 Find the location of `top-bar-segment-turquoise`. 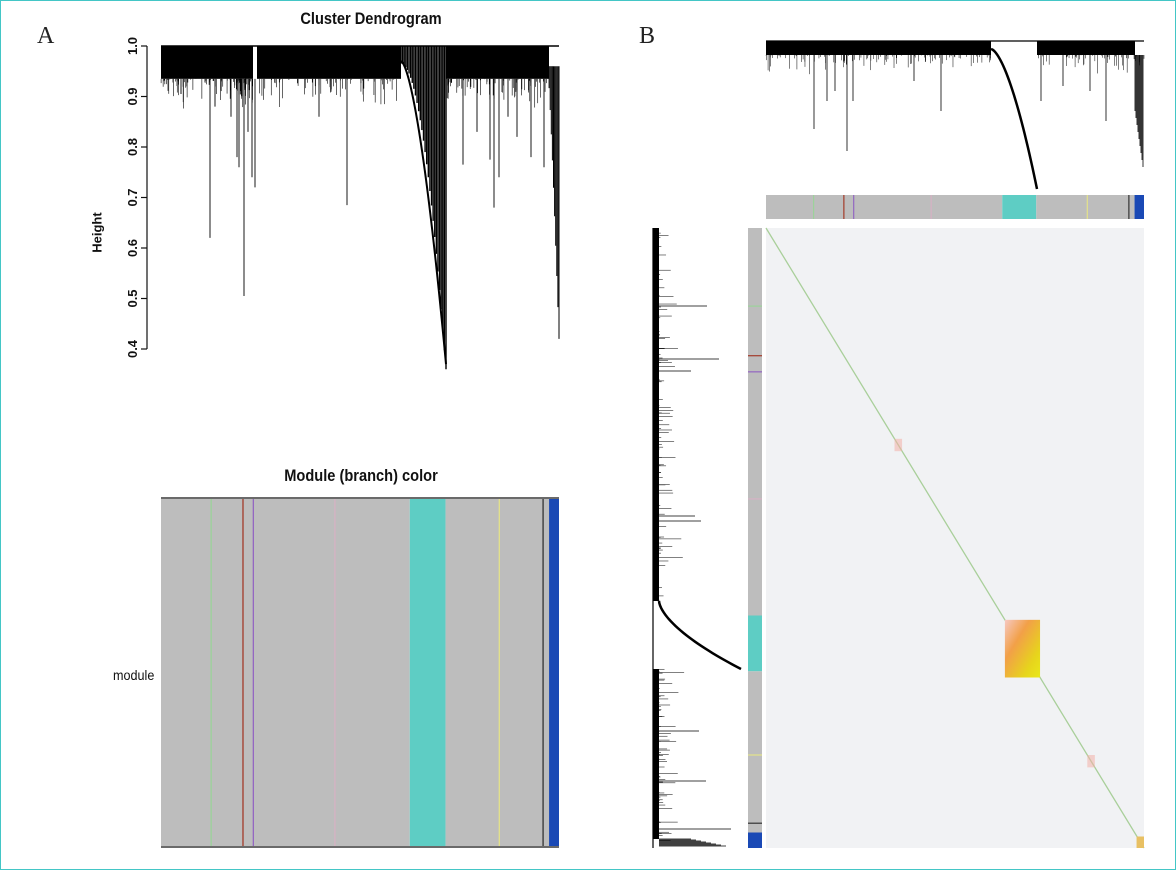

top-bar-segment-turquoise is located at coordinates (1019, 207).